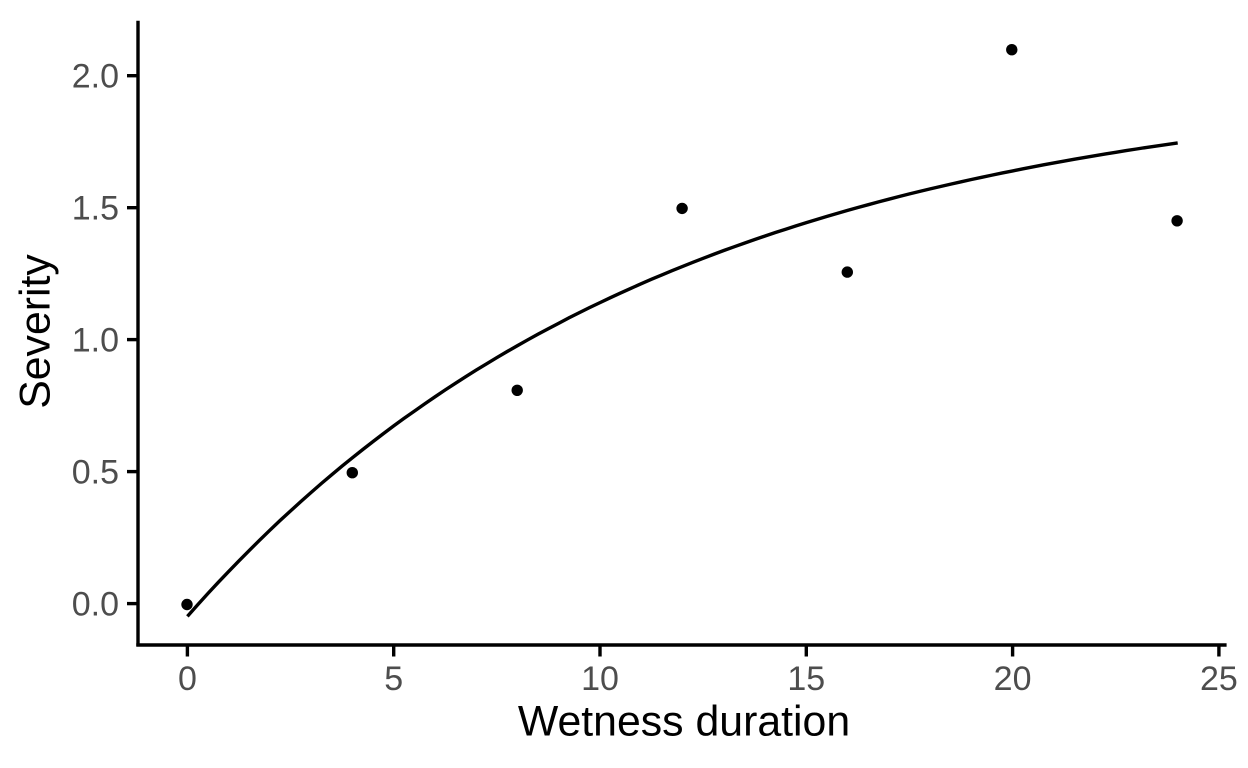 The width and height of the screenshot is (1248, 768). Describe the element at coordinates (95, 209) in the screenshot. I see `svg-text: 1.5` at that location.